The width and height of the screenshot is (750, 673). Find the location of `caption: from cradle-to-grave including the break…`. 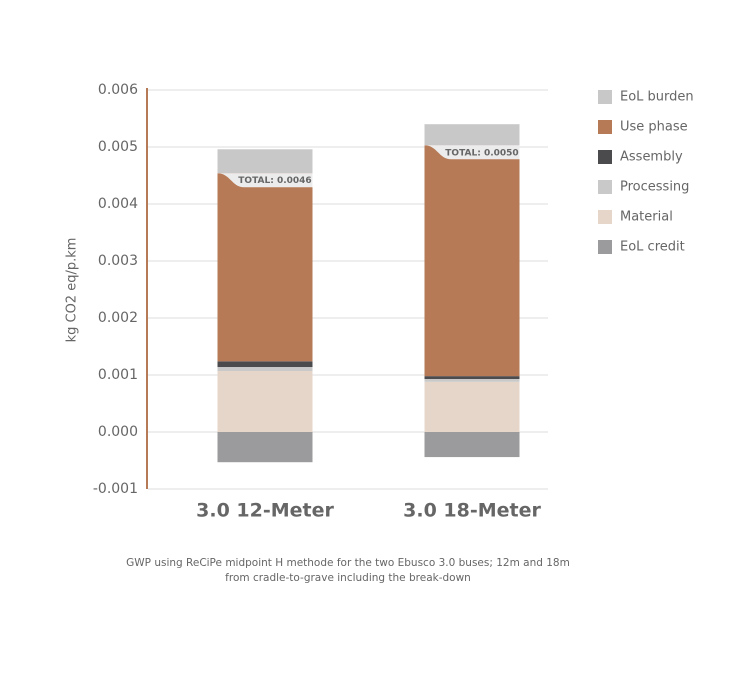

caption: from cradle-to-grave including the break… is located at coordinates (348, 578).